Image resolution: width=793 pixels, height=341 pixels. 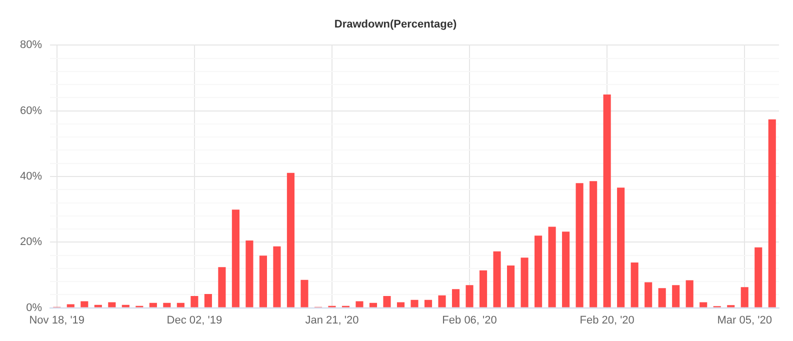 I want to click on y-tick-label: 60%, so click(x=31, y=110).